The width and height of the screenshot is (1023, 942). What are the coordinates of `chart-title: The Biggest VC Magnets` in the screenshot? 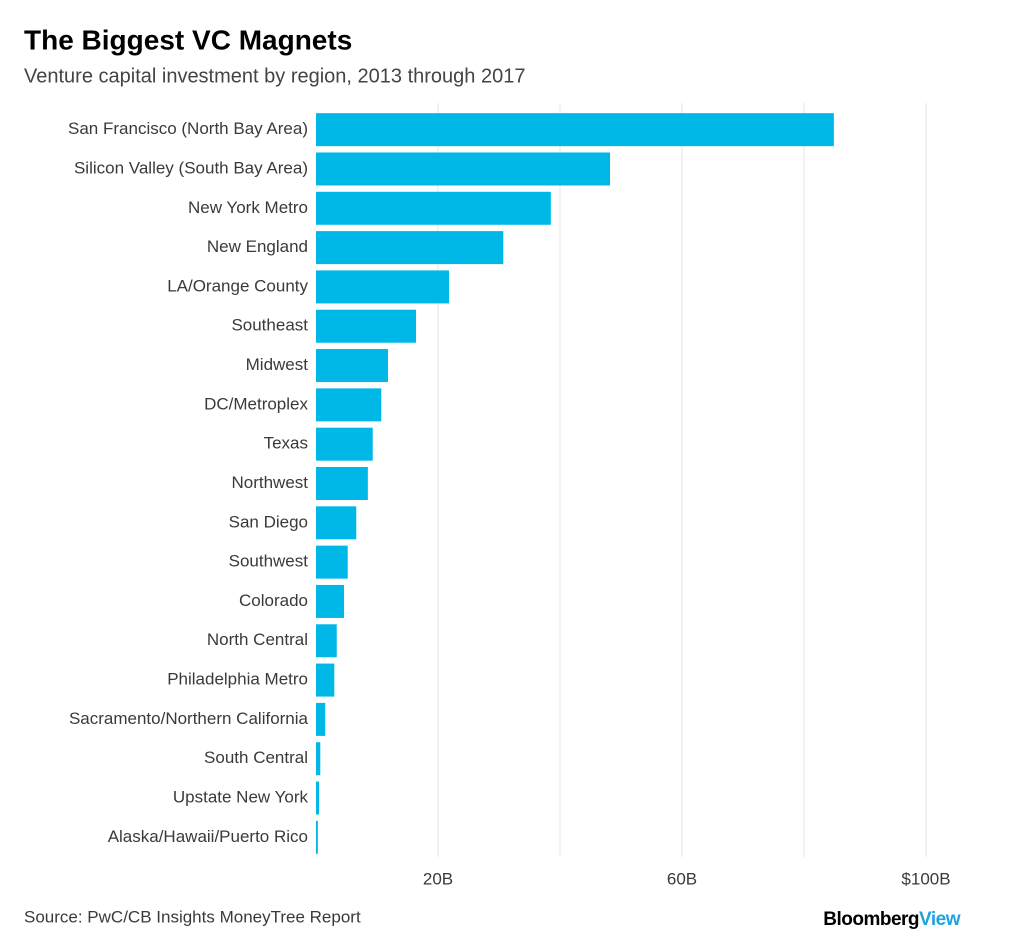 It's located at (188, 39).